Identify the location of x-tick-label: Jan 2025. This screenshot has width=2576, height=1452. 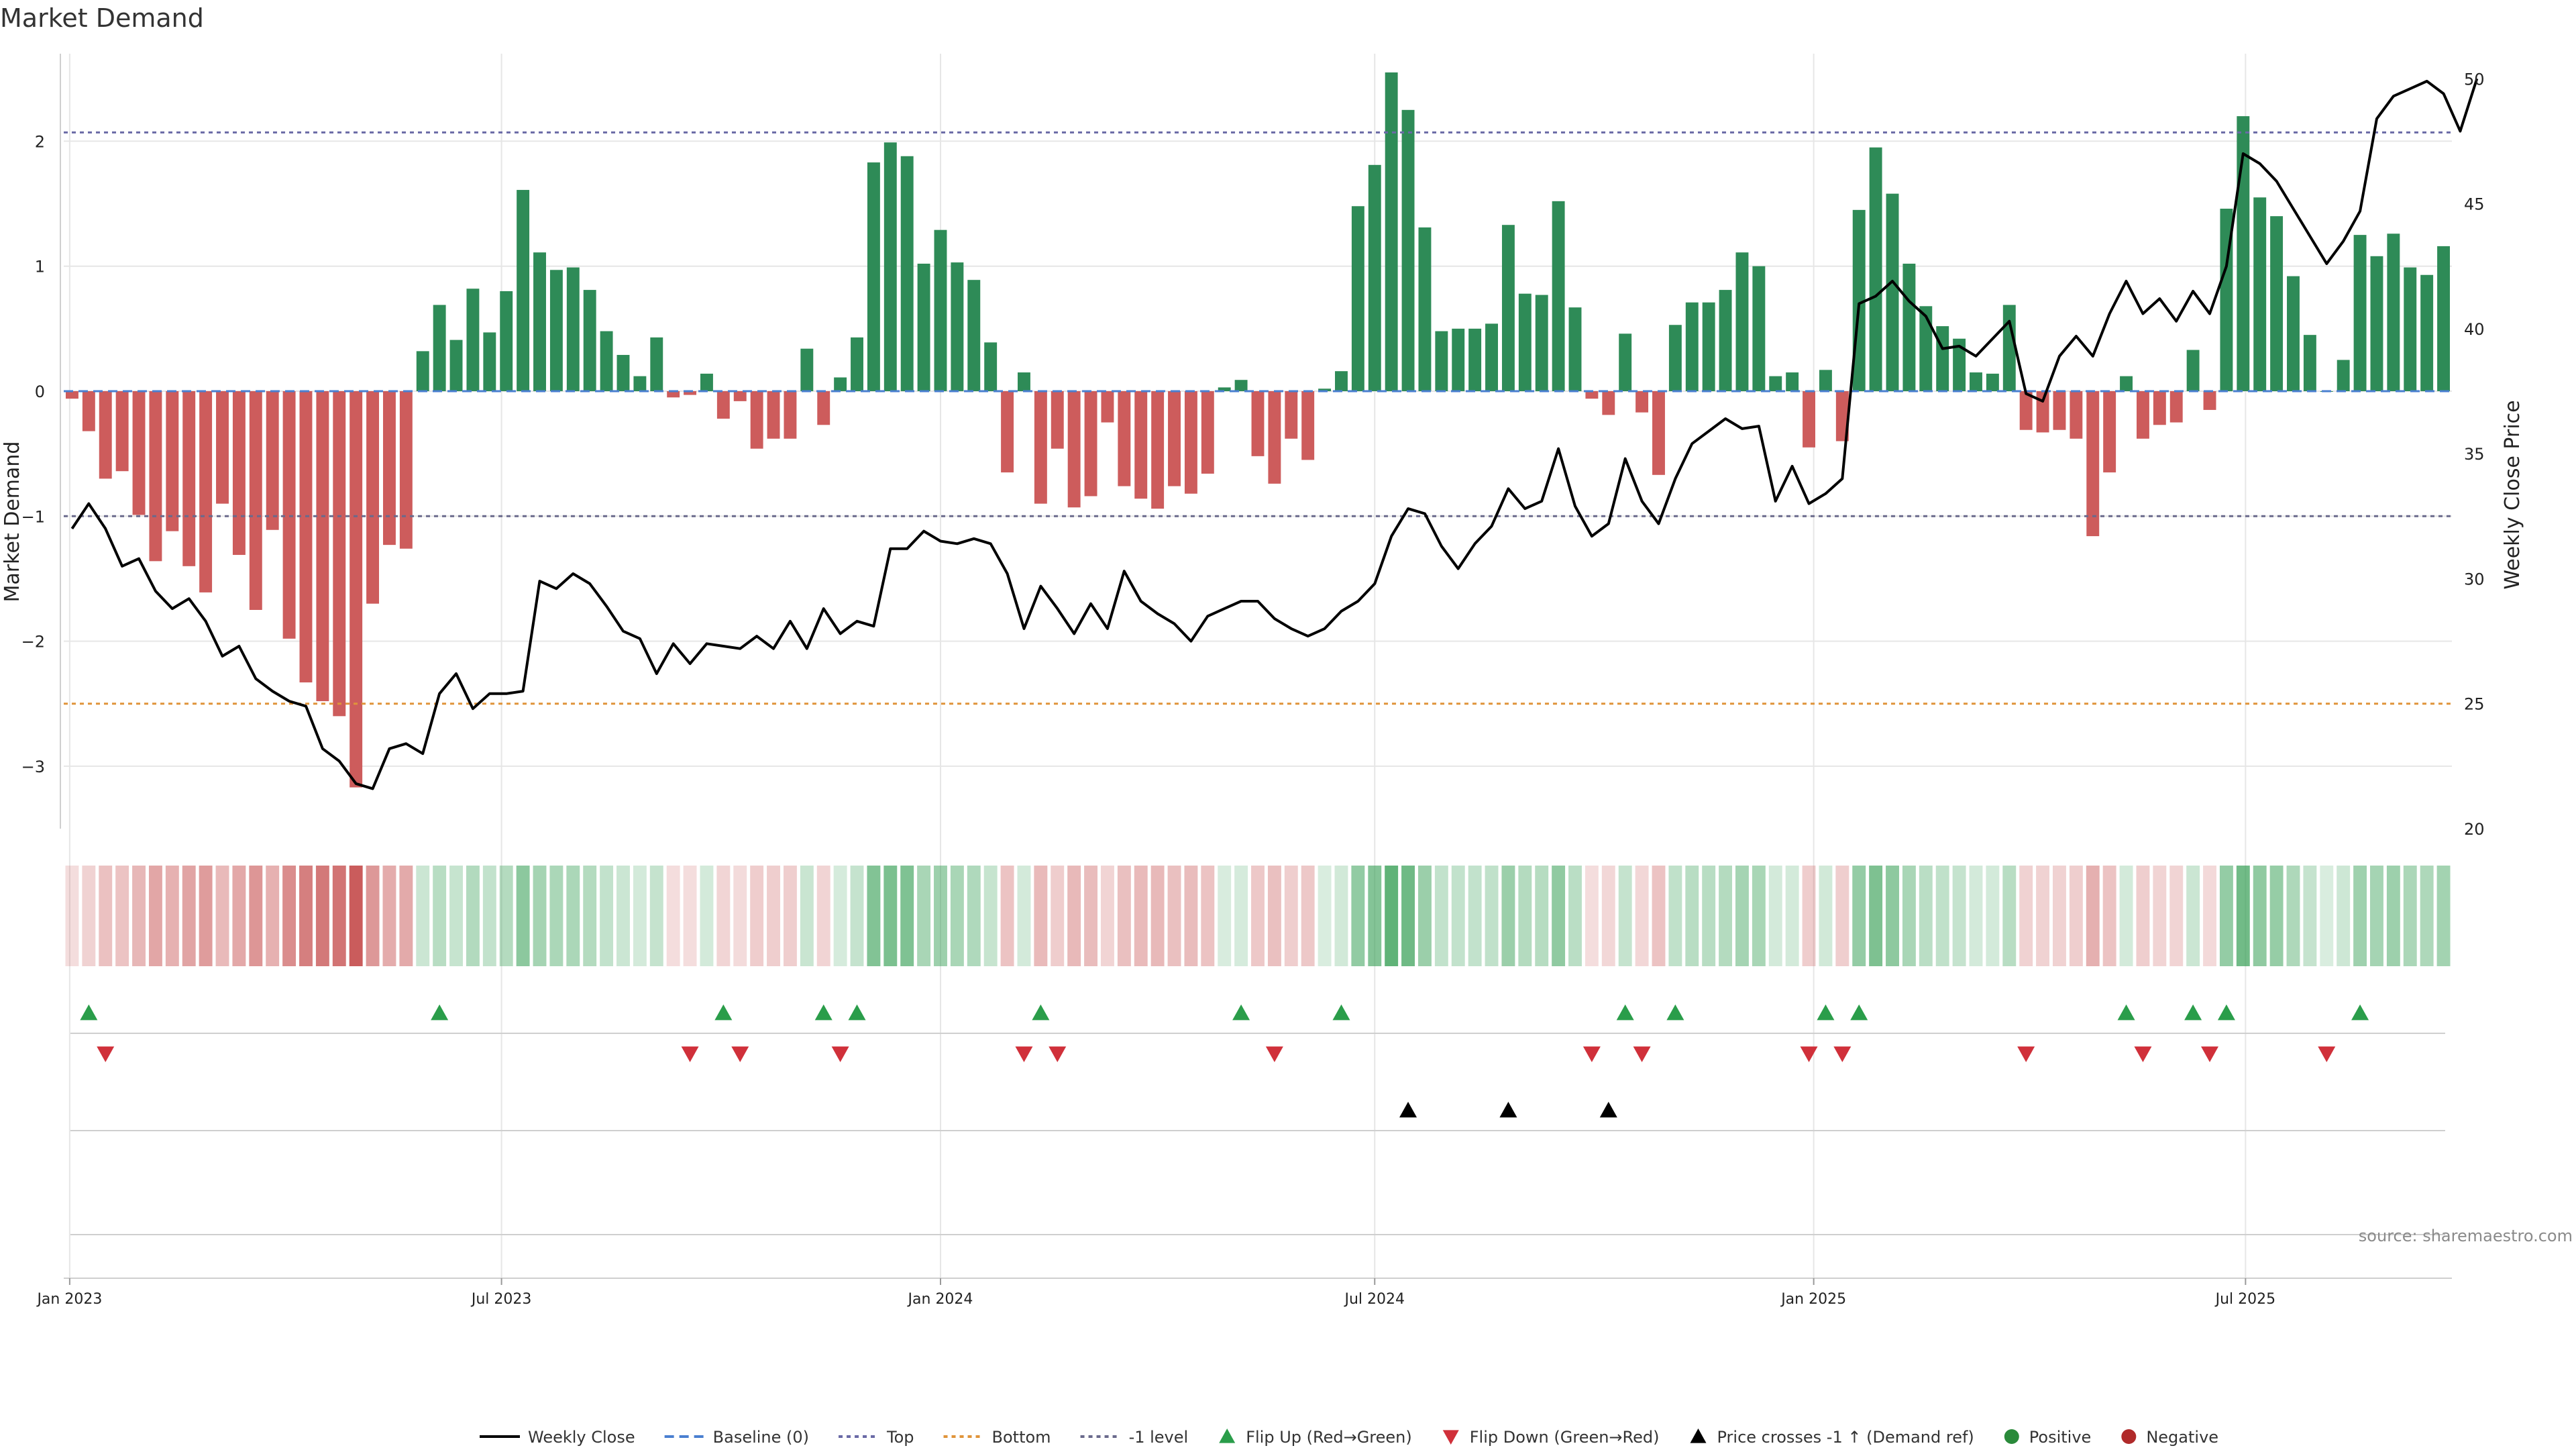
(1813, 1300).